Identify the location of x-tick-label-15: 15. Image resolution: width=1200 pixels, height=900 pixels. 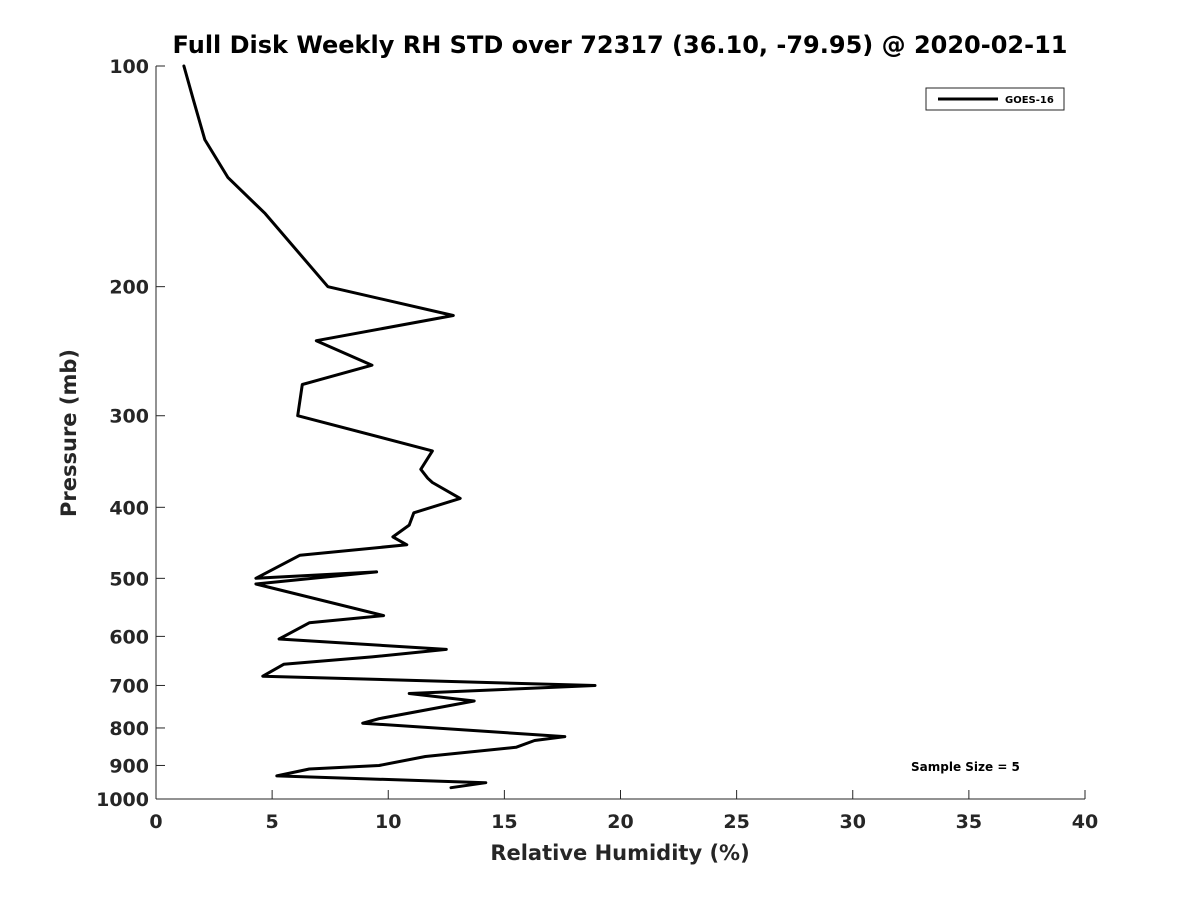
(504, 822).